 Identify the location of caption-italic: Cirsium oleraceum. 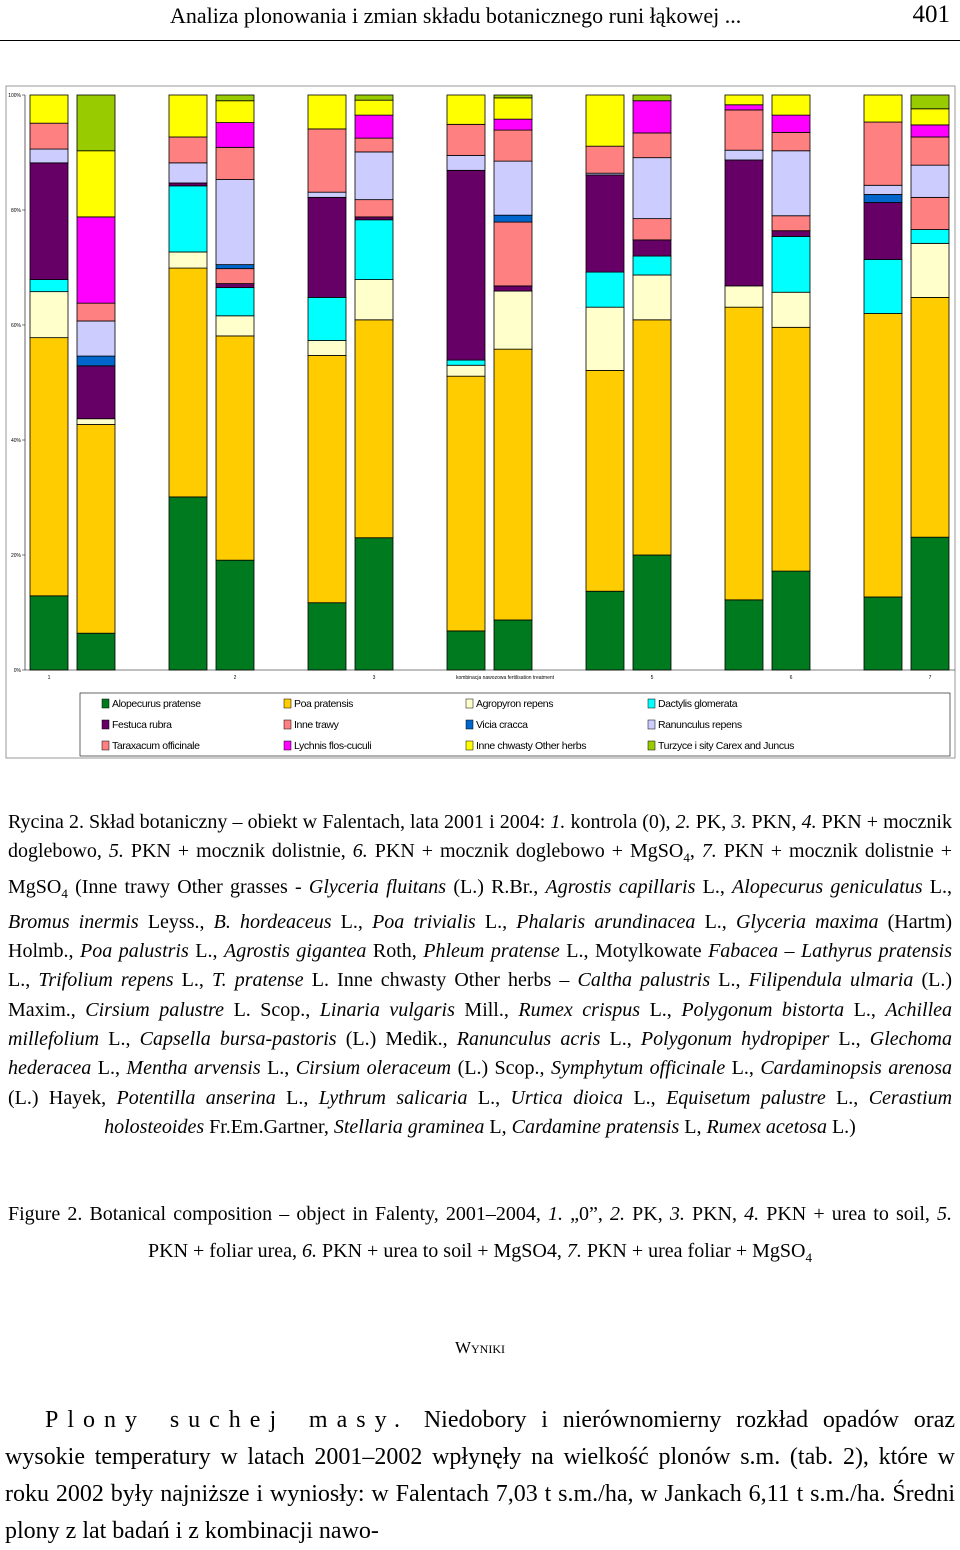
(373, 1068).